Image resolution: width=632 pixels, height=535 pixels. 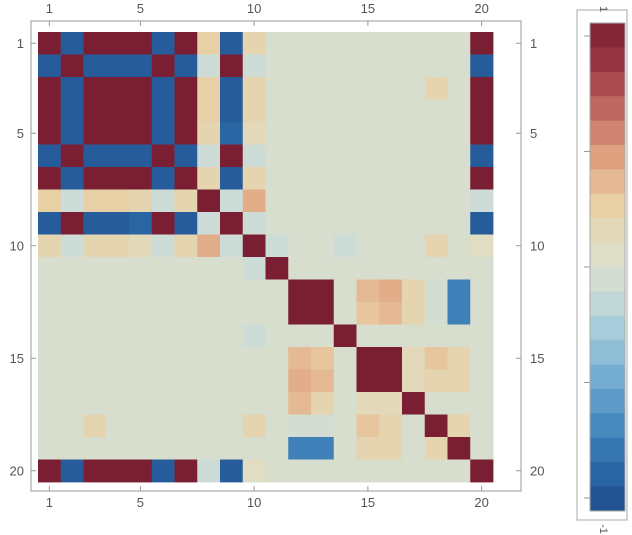 What do you see at coordinates (537, 245) in the screenshot?
I see `y-tick-label-right: 10` at bounding box center [537, 245].